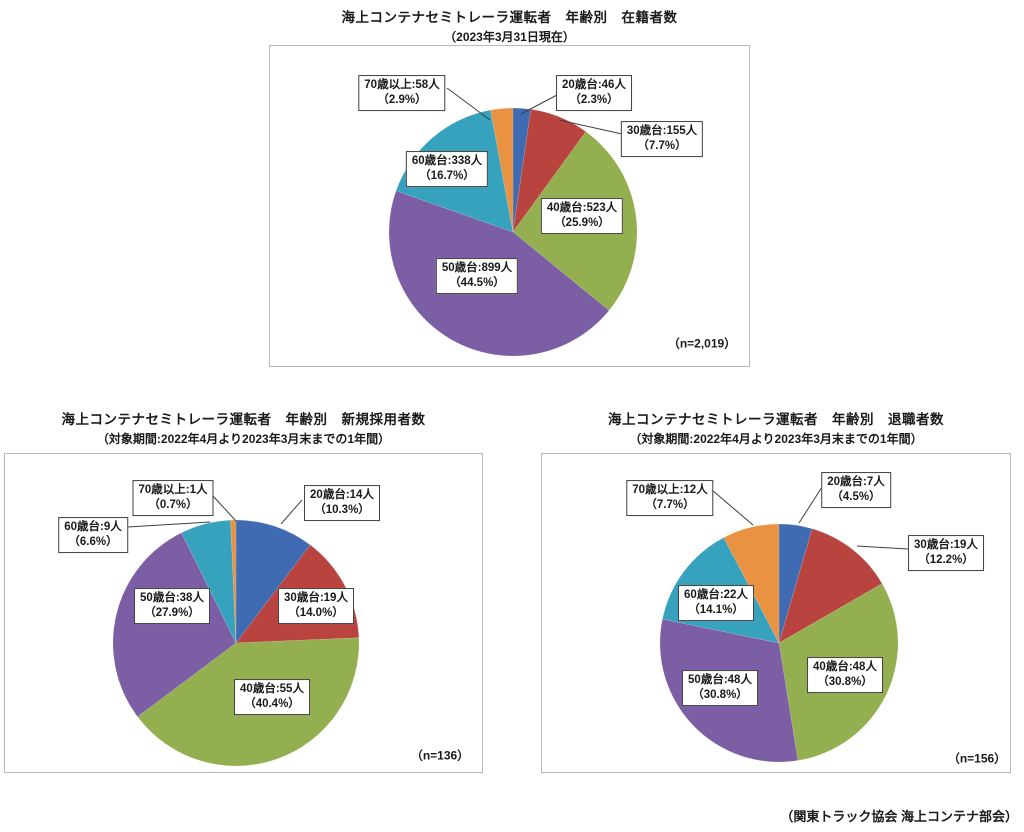 The height and width of the screenshot is (832, 1024). I want to click on pie-slice-60歳台, so click(209, 581).